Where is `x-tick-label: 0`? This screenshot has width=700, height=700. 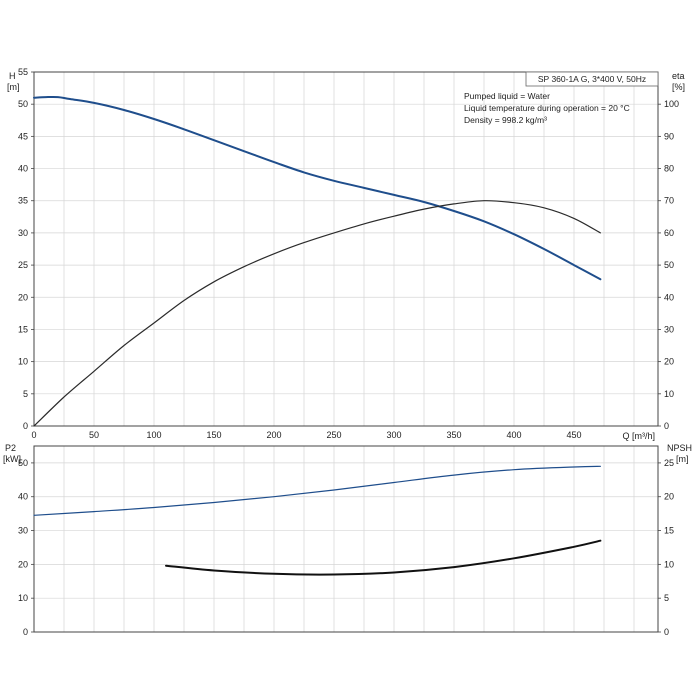 x-tick-label: 0 is located at coordinates (33, 435).